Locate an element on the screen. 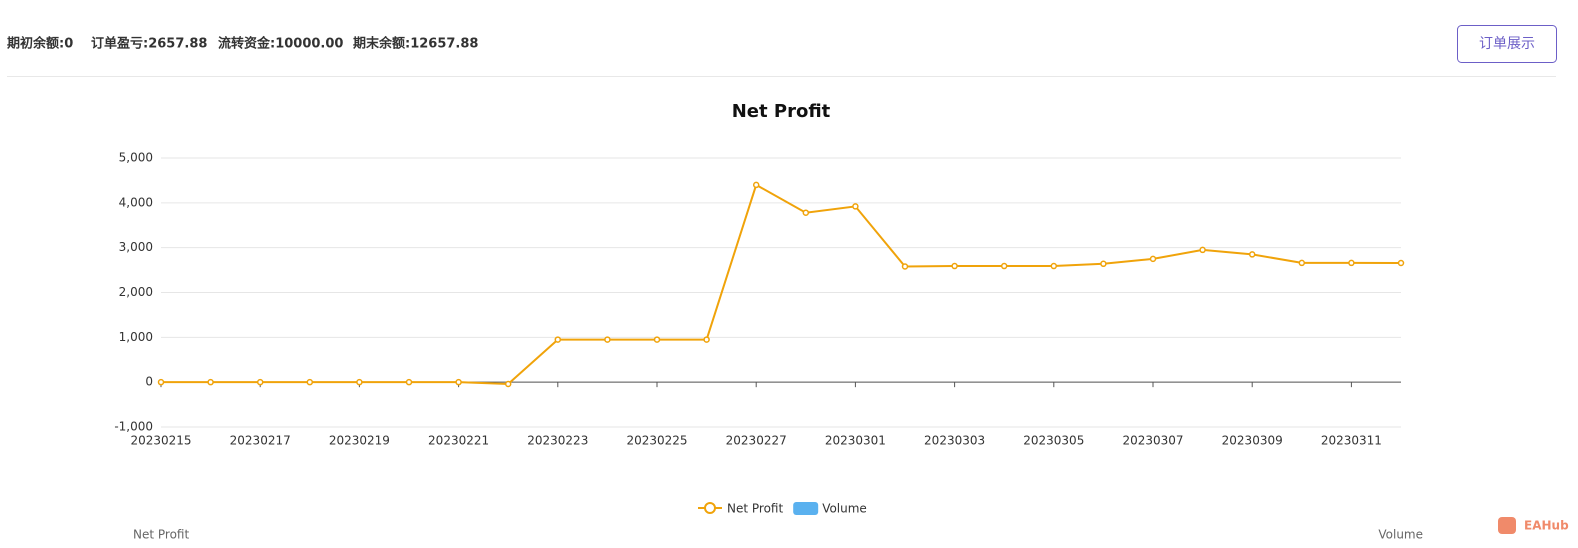 The image size is (1578, 548). chart-title: Net Profit is located at coordinates (781, 111).